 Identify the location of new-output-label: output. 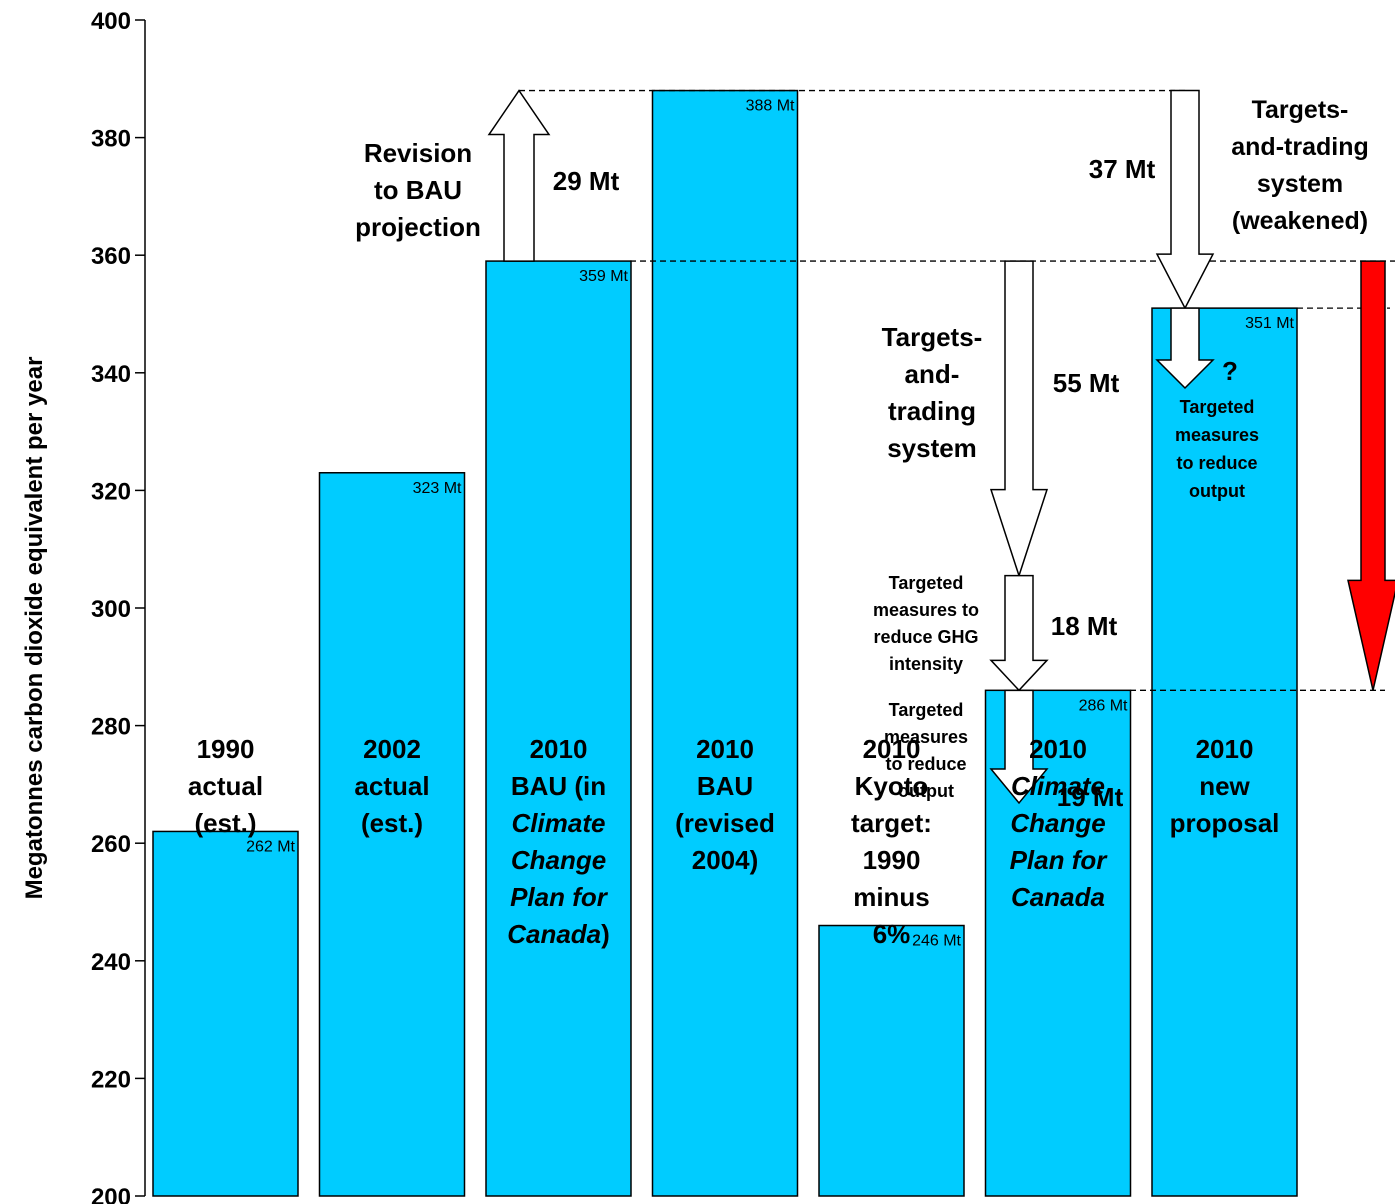
(1217, 491).